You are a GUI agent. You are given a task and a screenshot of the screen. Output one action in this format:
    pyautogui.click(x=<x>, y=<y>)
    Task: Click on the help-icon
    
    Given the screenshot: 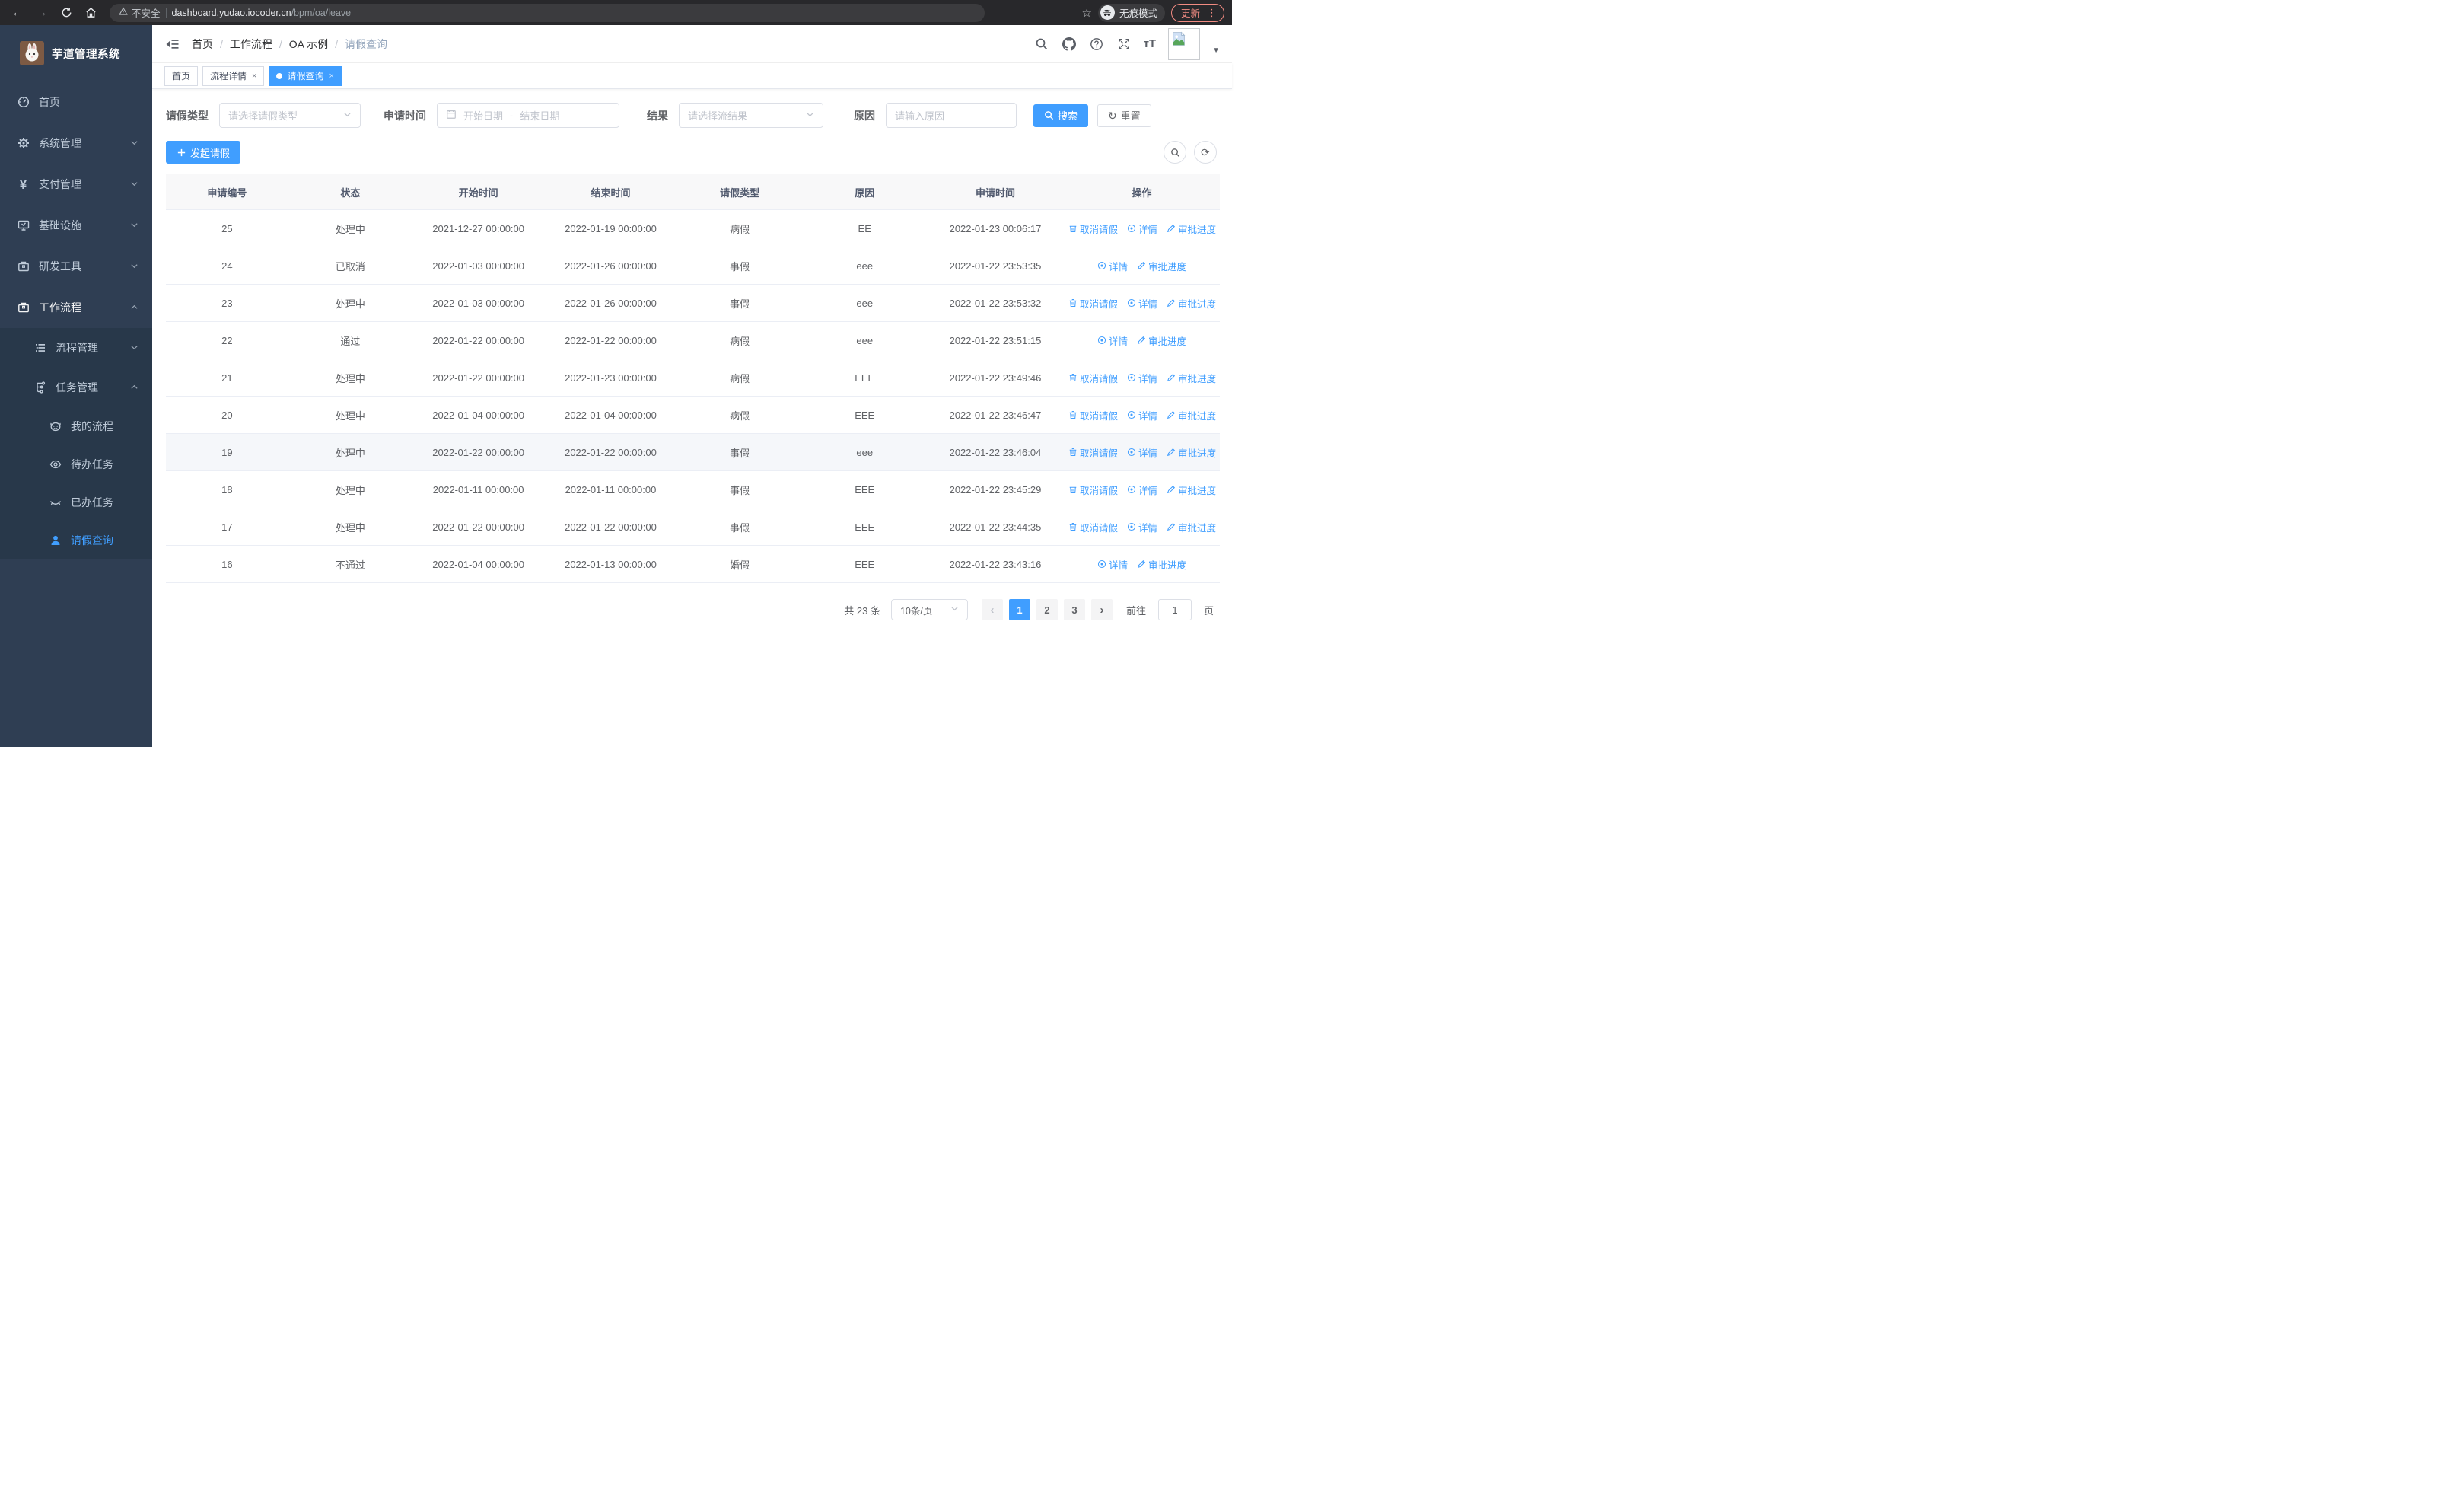 What is the action you would take?
    pyautogui.click(x=1096, y=45)
    